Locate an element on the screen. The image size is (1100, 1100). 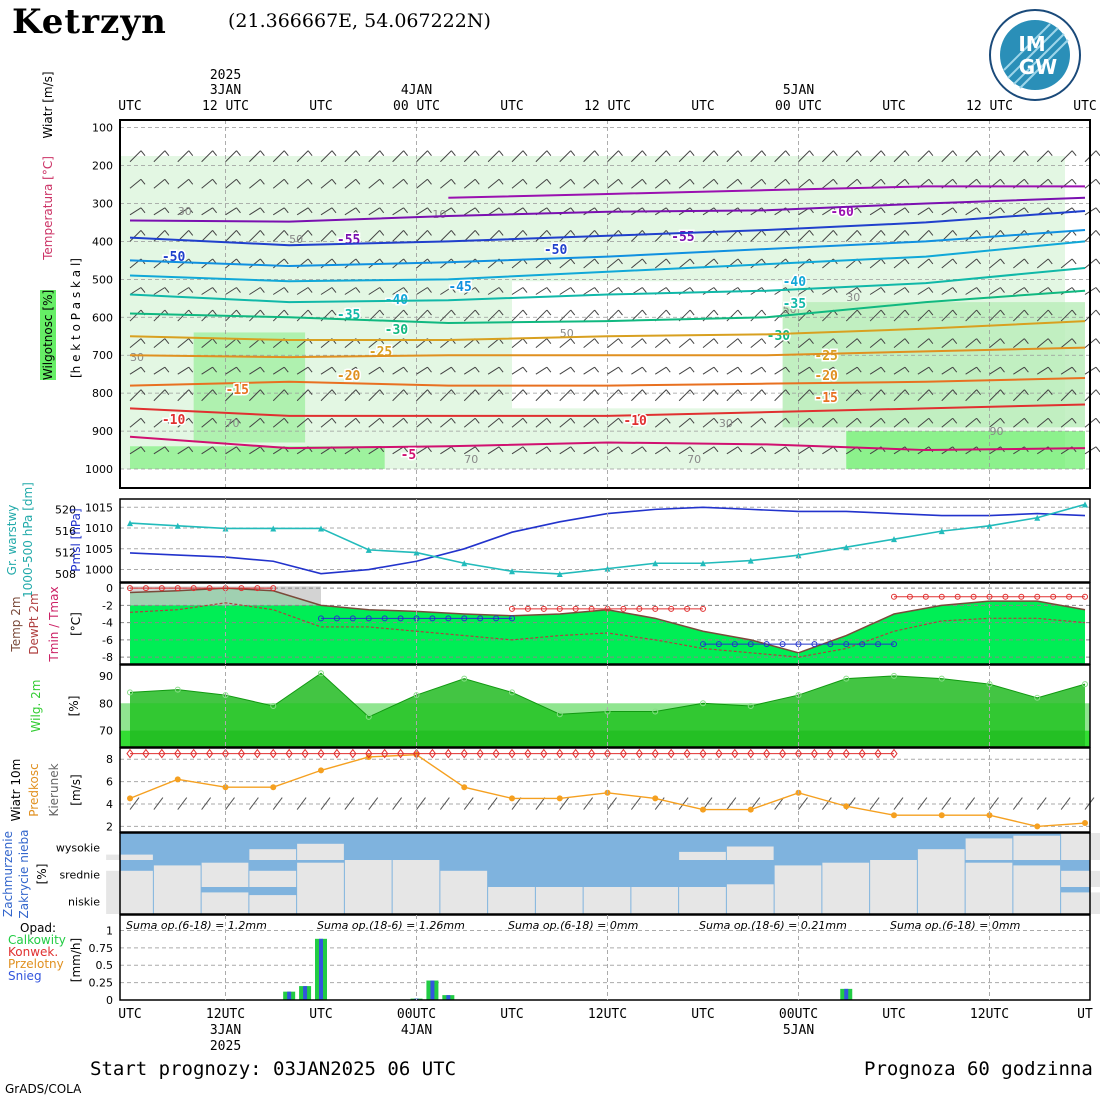
side-label-cloud-unit: [%] is located at coordinates (42, 874).